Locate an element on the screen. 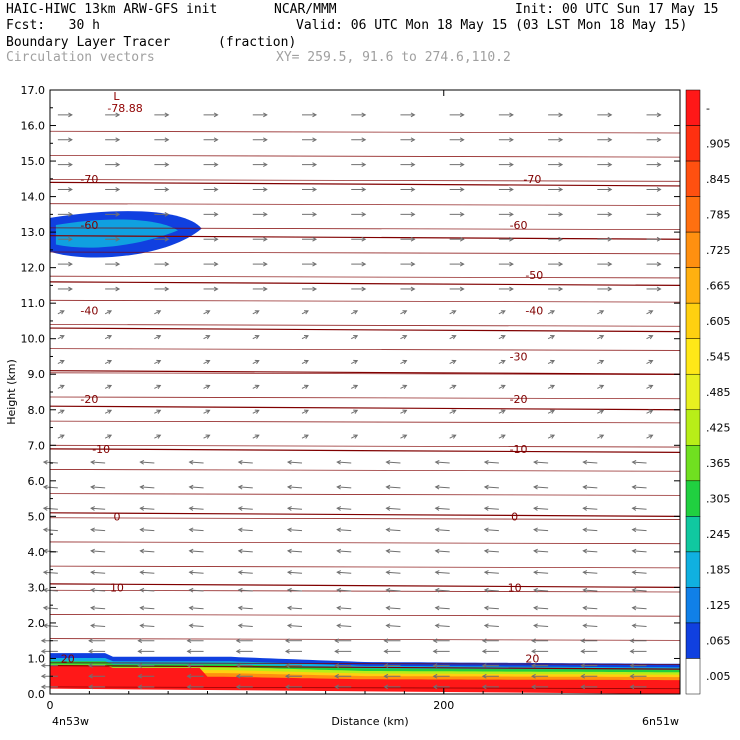 This screenshot has height=740, width=740. y-tick-label: 11.0 is located at coordinates (33, 303).